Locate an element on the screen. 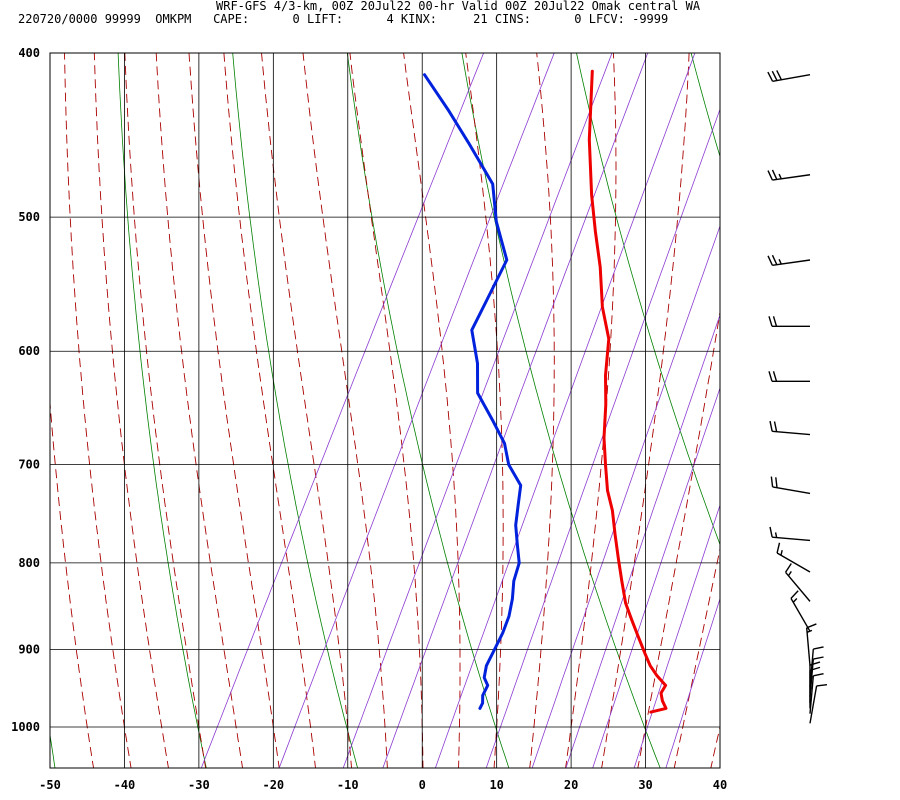 This screenshot has height=800, width=900. y-tick-label: 1000 is located at coordinates (25, 727).